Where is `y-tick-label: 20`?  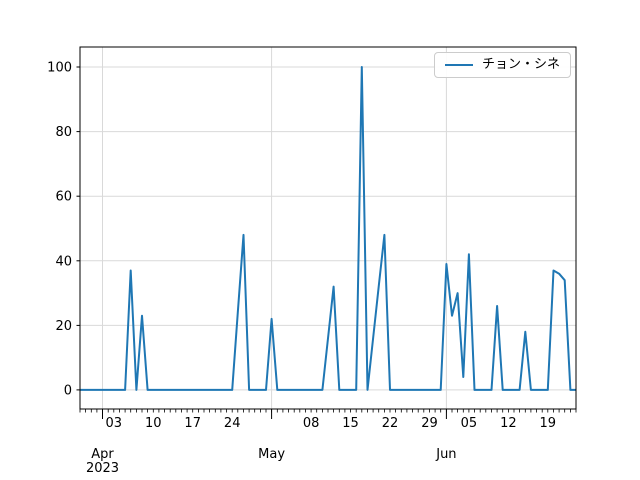 y-tick-label: 20 is located at coordinates (63, 326).